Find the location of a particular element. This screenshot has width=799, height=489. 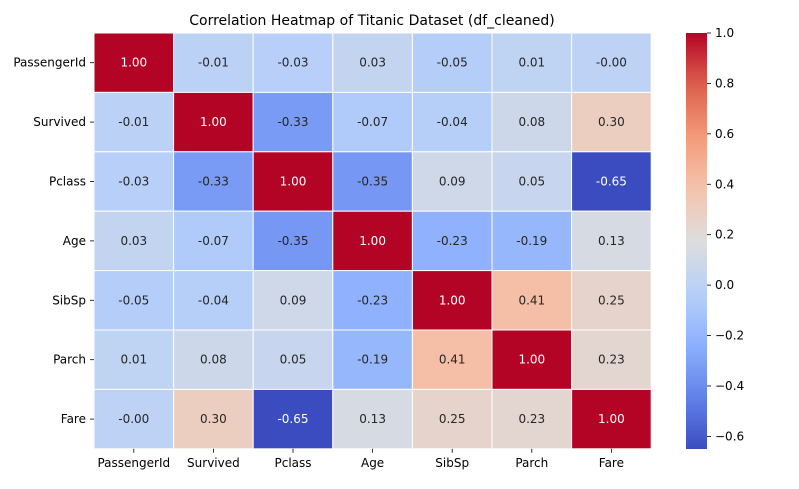

y-tick-label: PassengerId is located at coordinates (49, 63).